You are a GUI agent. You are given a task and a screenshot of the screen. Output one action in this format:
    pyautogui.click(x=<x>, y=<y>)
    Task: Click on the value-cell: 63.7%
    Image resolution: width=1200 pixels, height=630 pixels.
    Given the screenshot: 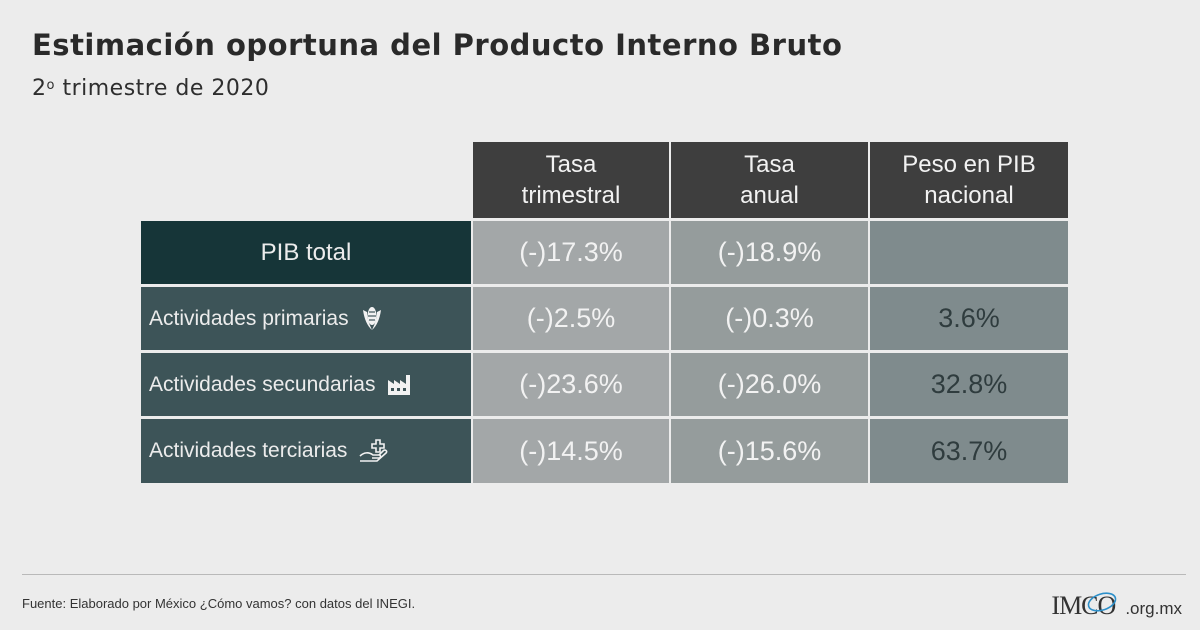 What is the action you would take?
    pyautogui.click(x=969, y=451)
    